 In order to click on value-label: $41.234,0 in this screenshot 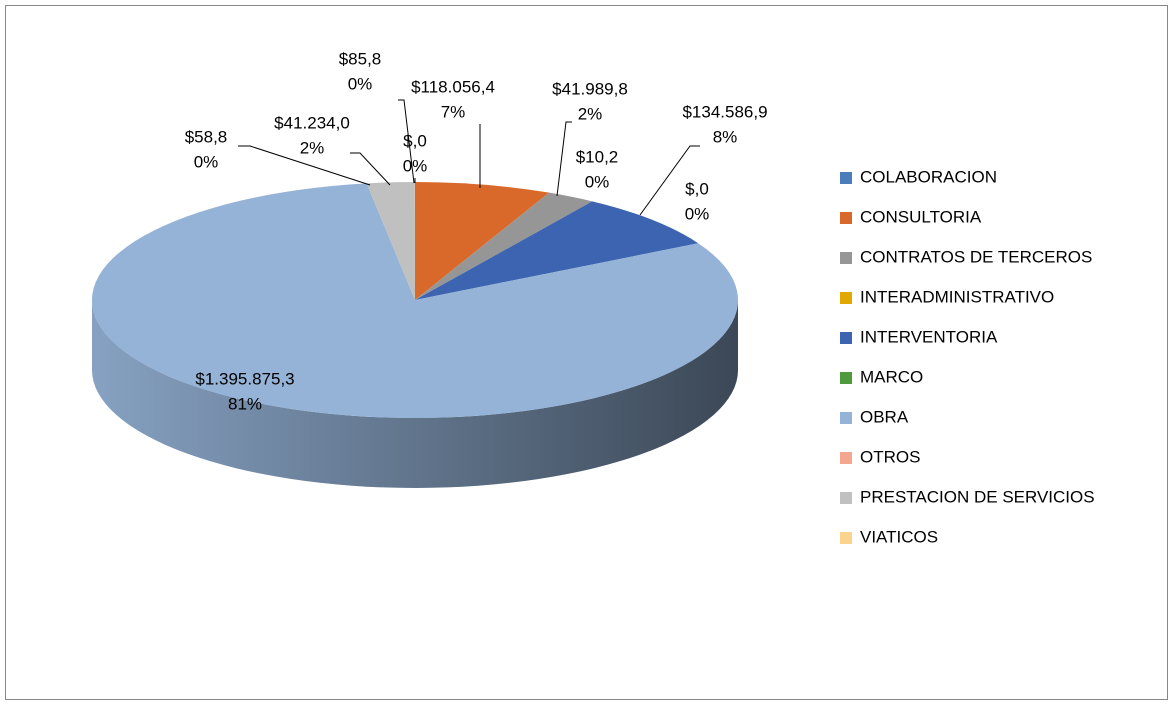, I will do `click(312, 122)`.